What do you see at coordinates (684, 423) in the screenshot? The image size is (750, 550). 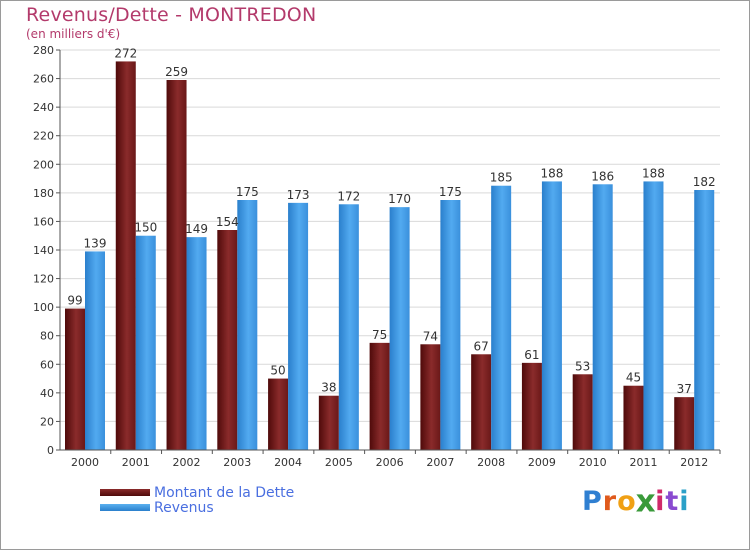 I see `bar-debt-2012` at bounding box center [684, 423].